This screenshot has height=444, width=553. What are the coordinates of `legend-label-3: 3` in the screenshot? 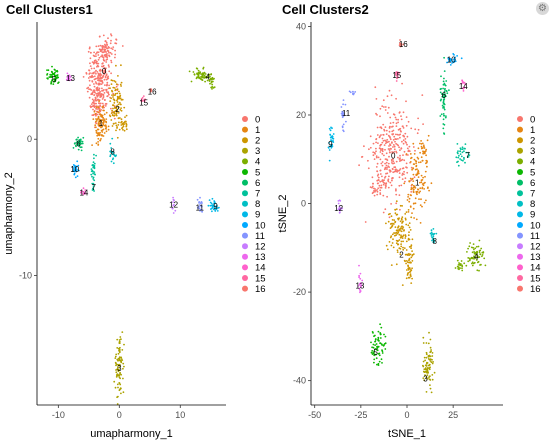 It's located at (257, 151).